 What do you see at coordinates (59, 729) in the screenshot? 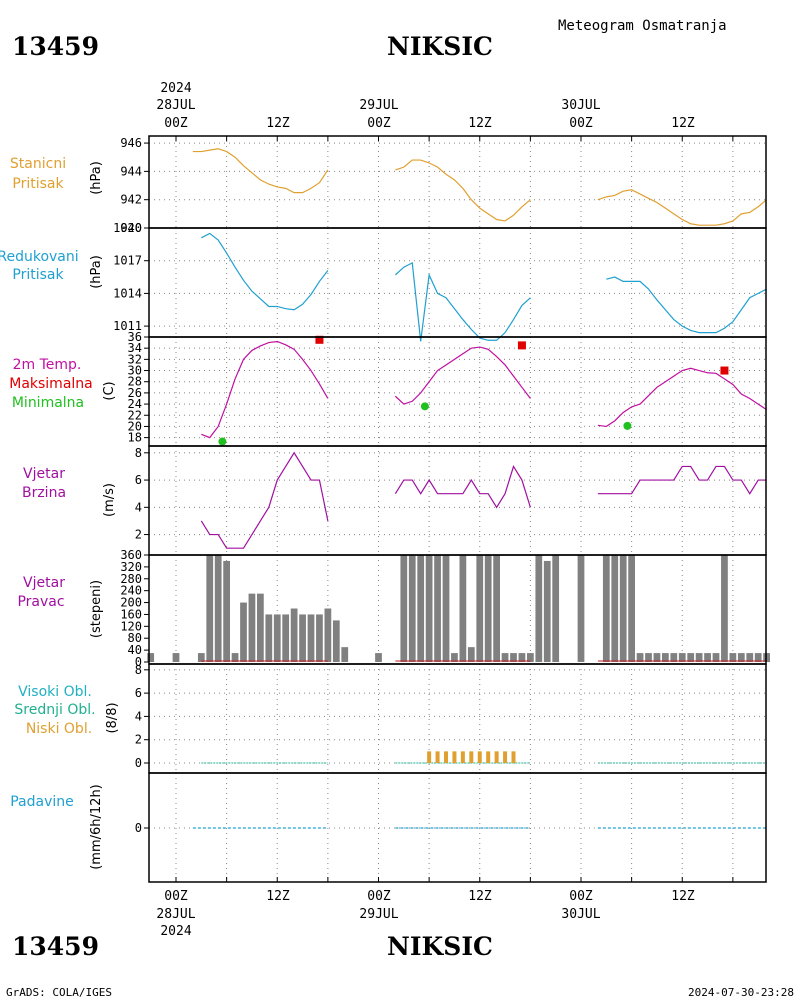
I see `p6-label-3: Niski Obl.` at bounding box center [59, 729].